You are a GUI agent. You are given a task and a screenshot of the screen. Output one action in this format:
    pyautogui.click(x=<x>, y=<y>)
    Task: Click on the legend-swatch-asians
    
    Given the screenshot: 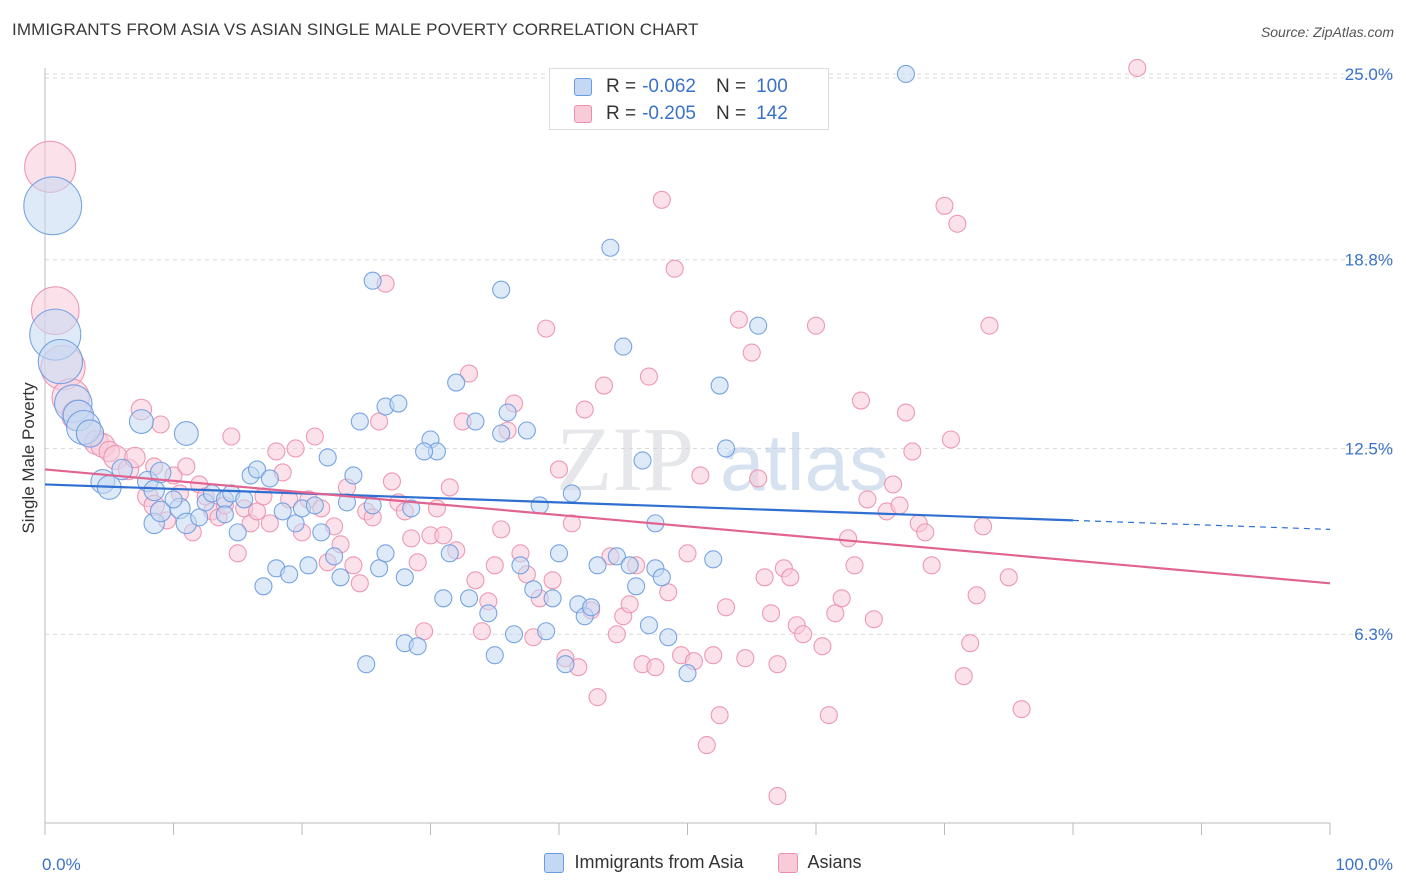 What is the action you would take?
    pyautogui.click(x=787, y=862)
    